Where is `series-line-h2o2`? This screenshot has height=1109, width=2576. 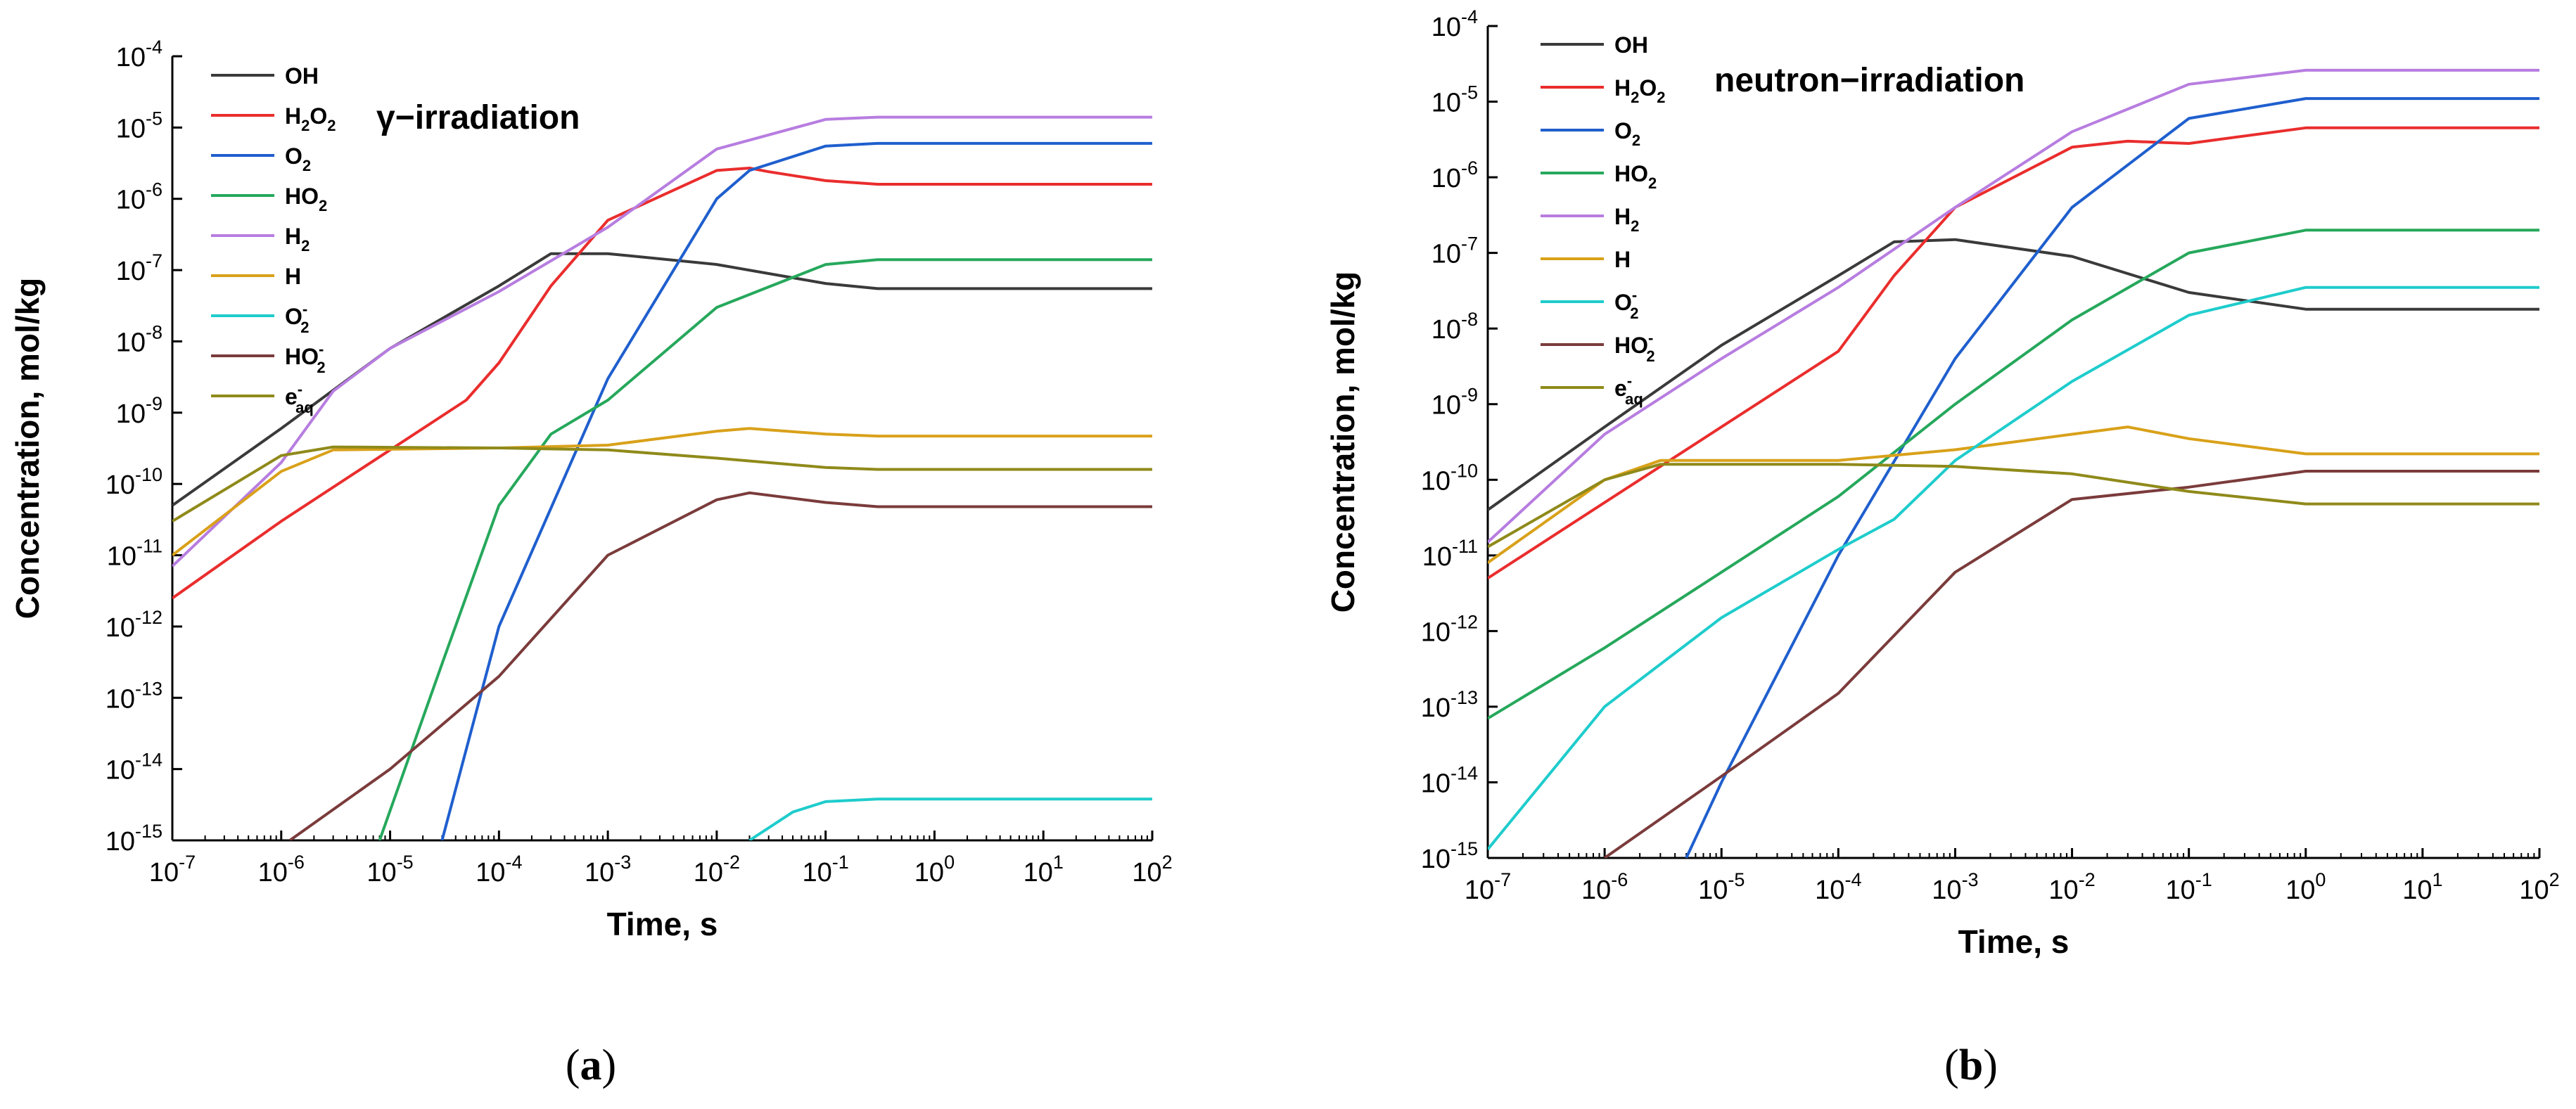 series-line-h2o2 is located at coordinates (662, 383).